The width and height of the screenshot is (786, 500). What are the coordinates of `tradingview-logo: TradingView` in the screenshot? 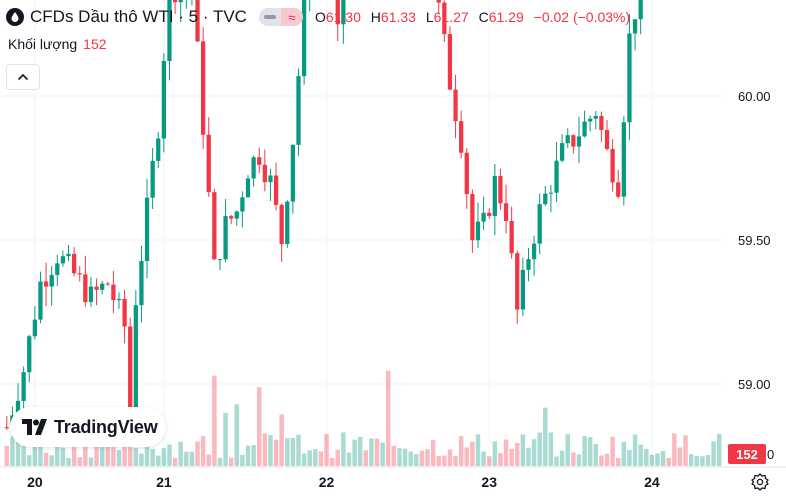 It's located at (88, 427).